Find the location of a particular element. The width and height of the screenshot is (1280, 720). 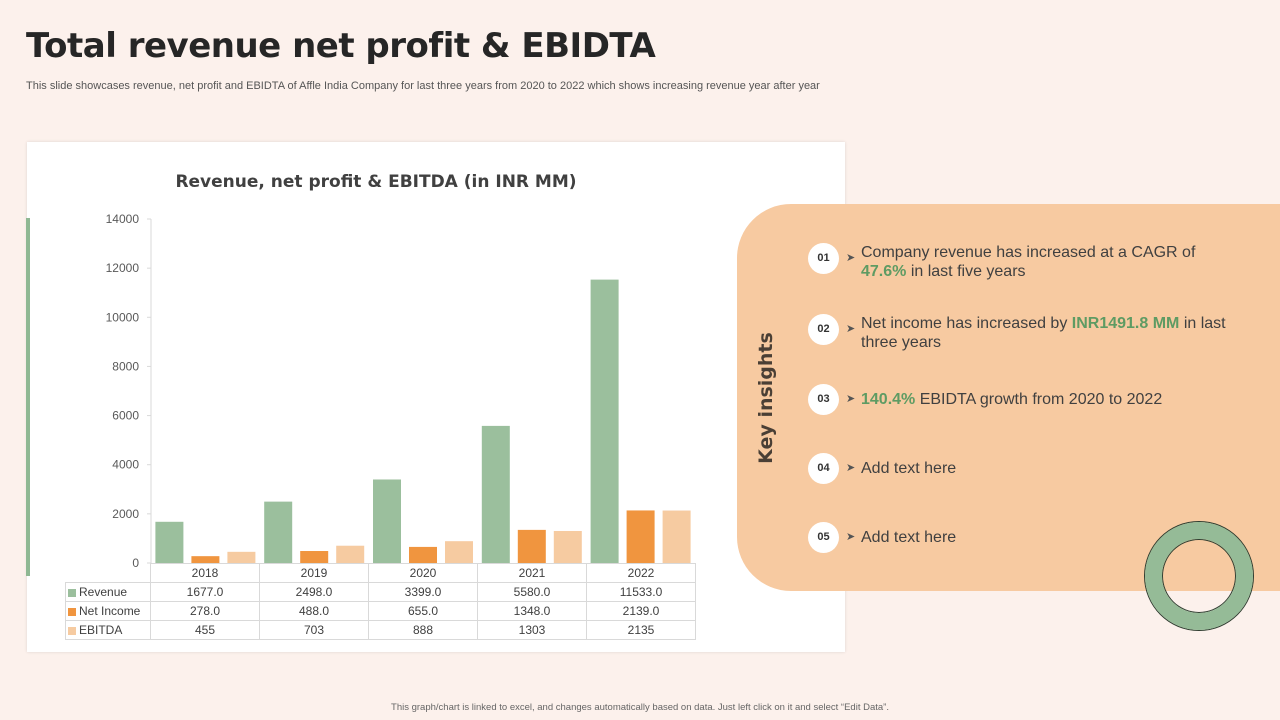

y-tick-label: 0 is located at coordinates (135, 563).